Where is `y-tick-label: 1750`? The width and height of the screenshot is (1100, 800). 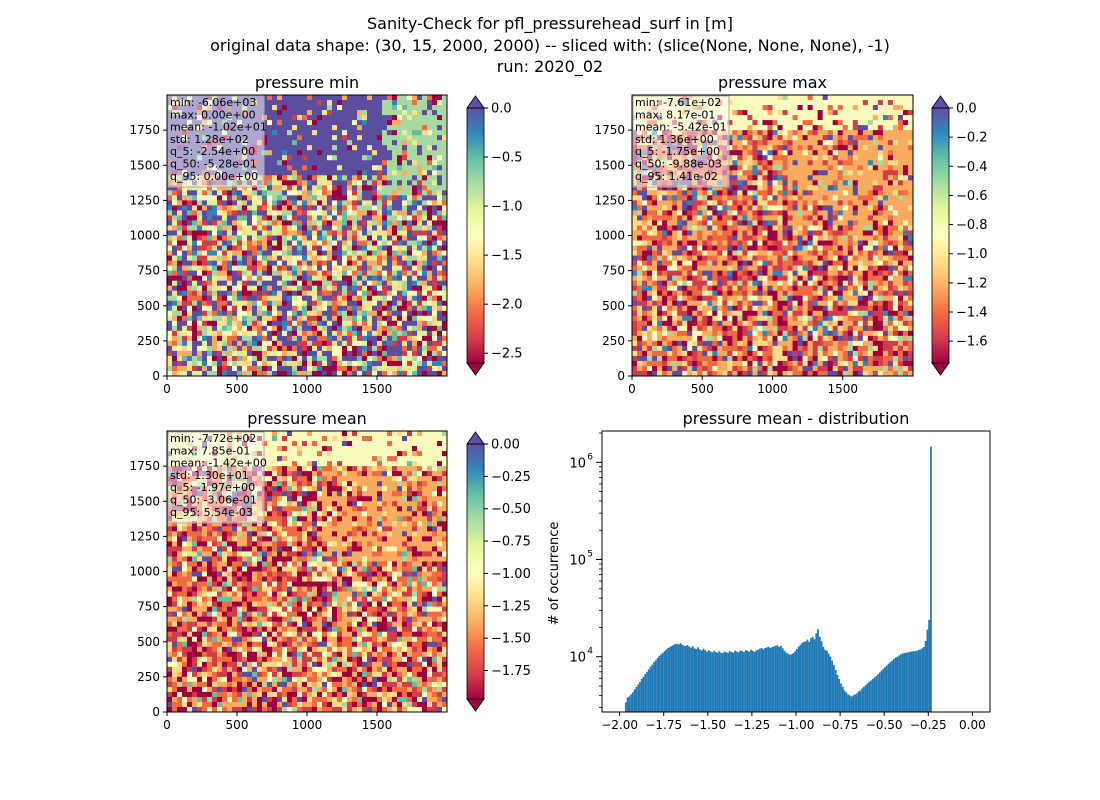 y-tick-label: 1750 is located at coordinates (144, 130).